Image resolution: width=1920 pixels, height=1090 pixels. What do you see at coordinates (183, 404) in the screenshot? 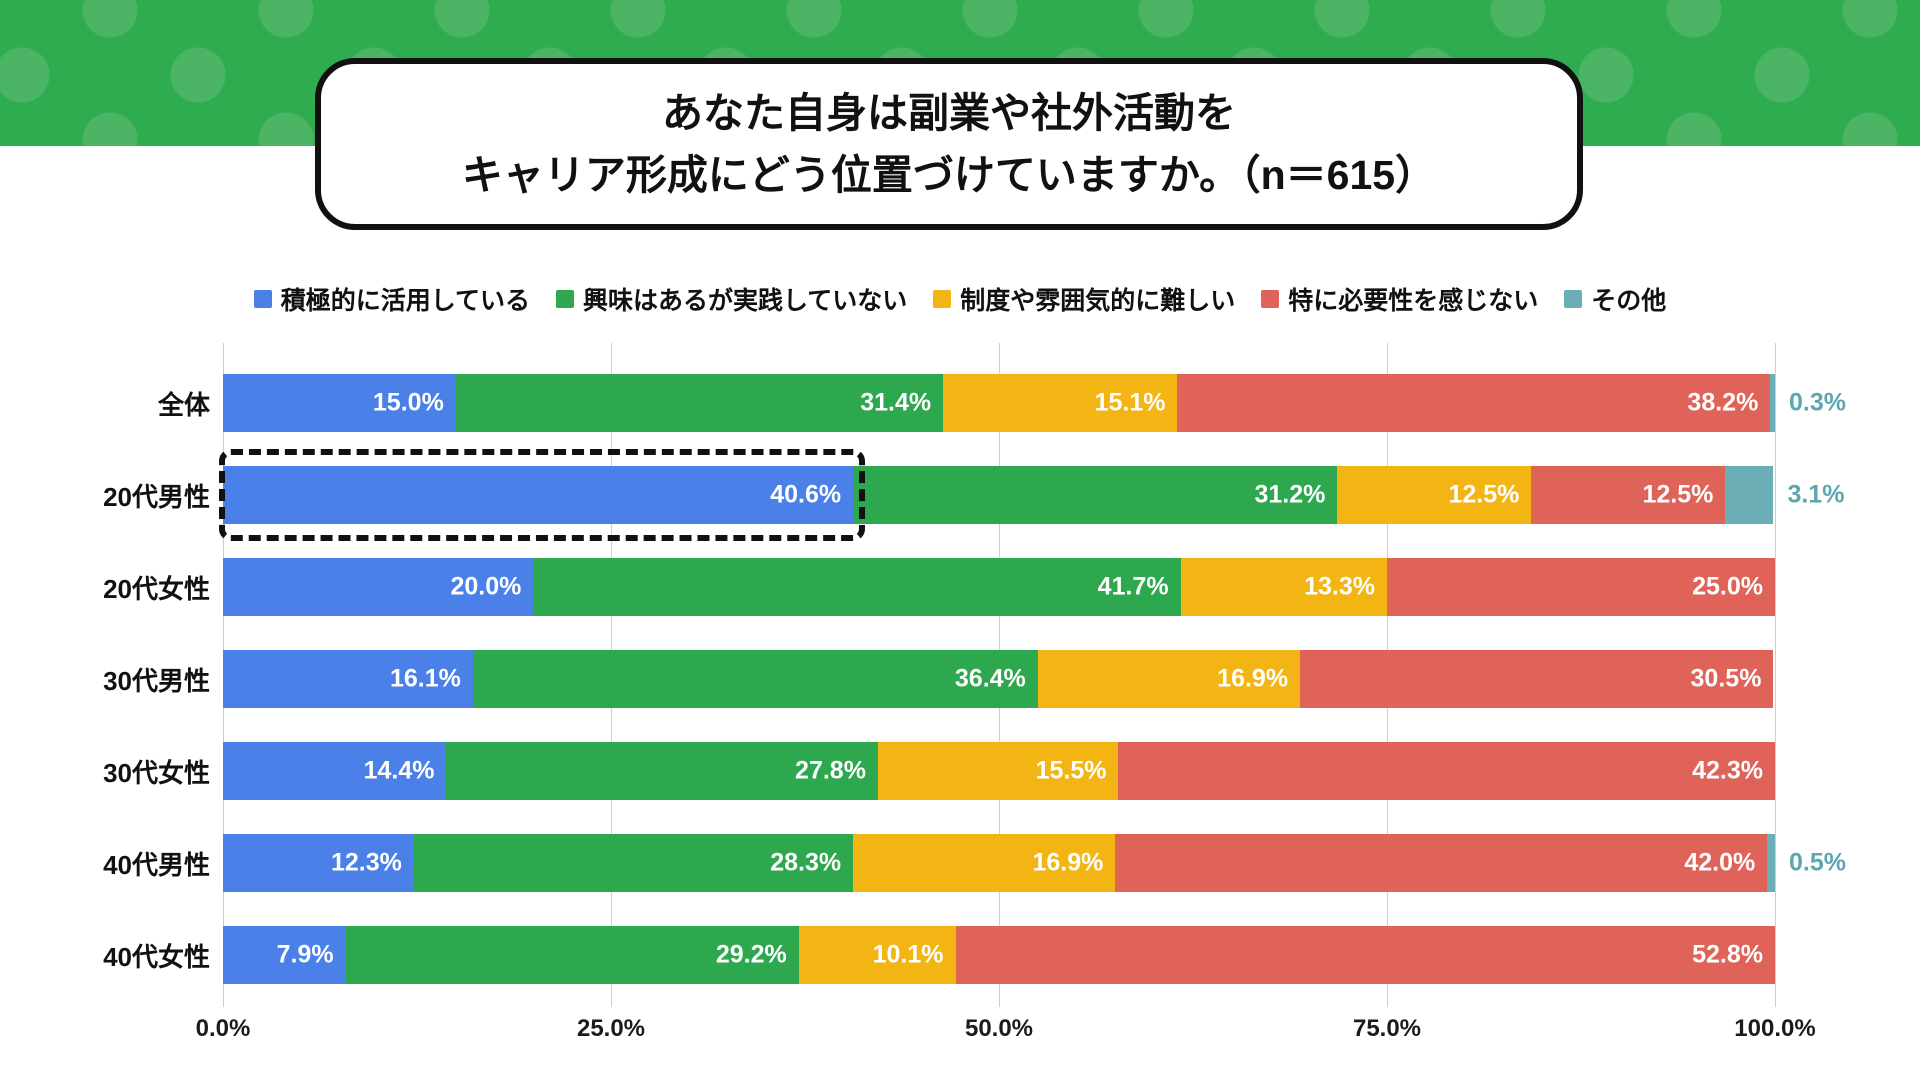
I see `category-label: 全体` at bounding box center [183, 404].